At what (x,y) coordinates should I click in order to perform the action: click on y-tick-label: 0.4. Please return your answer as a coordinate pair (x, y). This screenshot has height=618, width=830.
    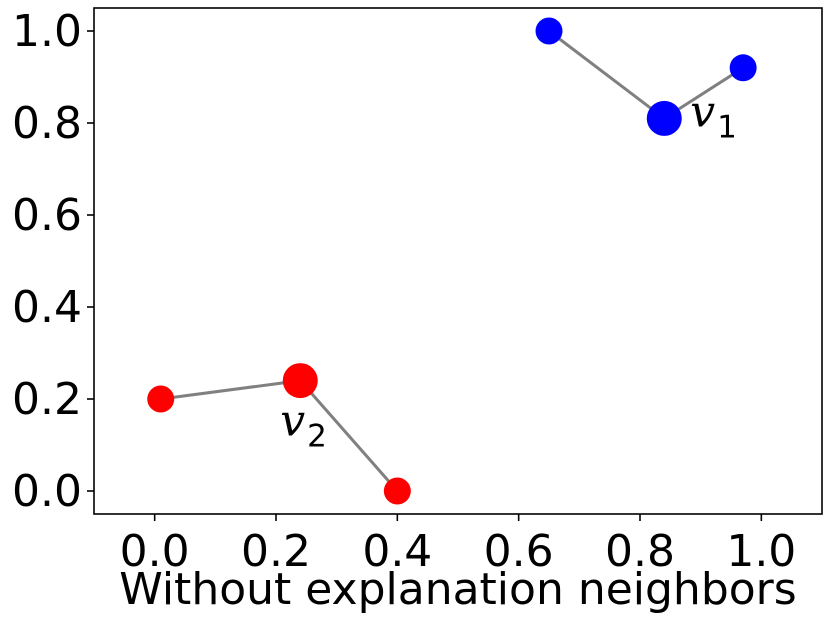
    Looking at the image, I should click on (47, 307).